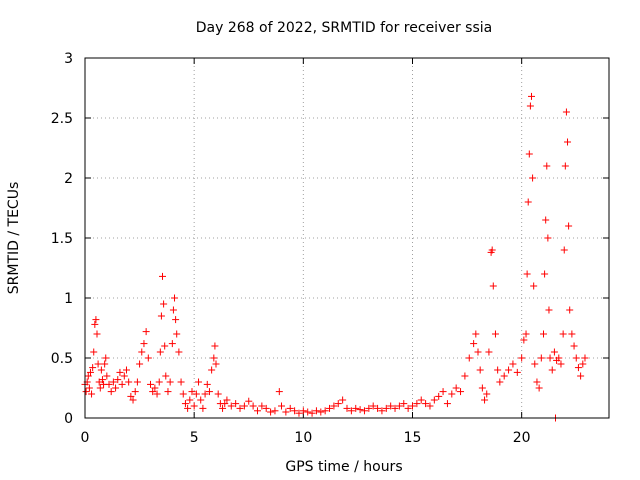 Image resolution: width=640 pixels, height=480 pixels. What do you see at coordinates (68, 179) in the screenshot?
I see `y-tick-label: 2` at bounding box center [68, 179].